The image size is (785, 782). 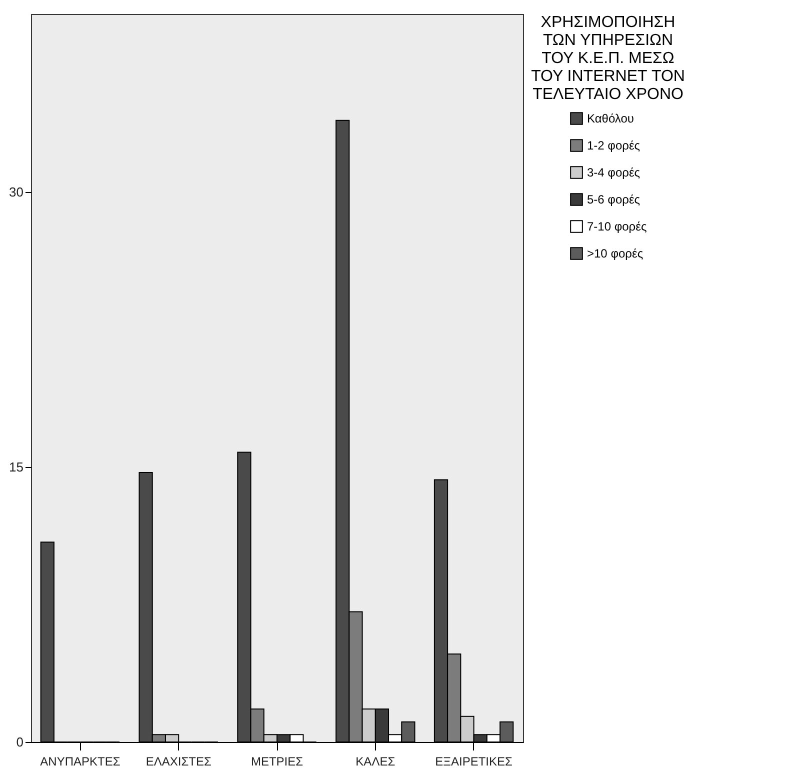 I want to click on y-tick-label: 15, so click(x=16, y=466).